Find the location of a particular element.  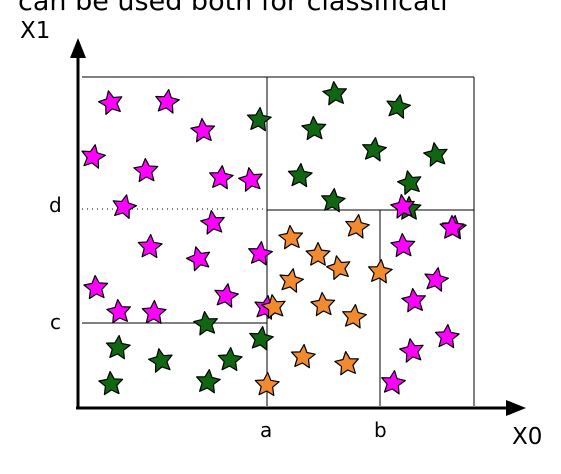

y-axis-arrowhead is located at coordinates (78, 48).